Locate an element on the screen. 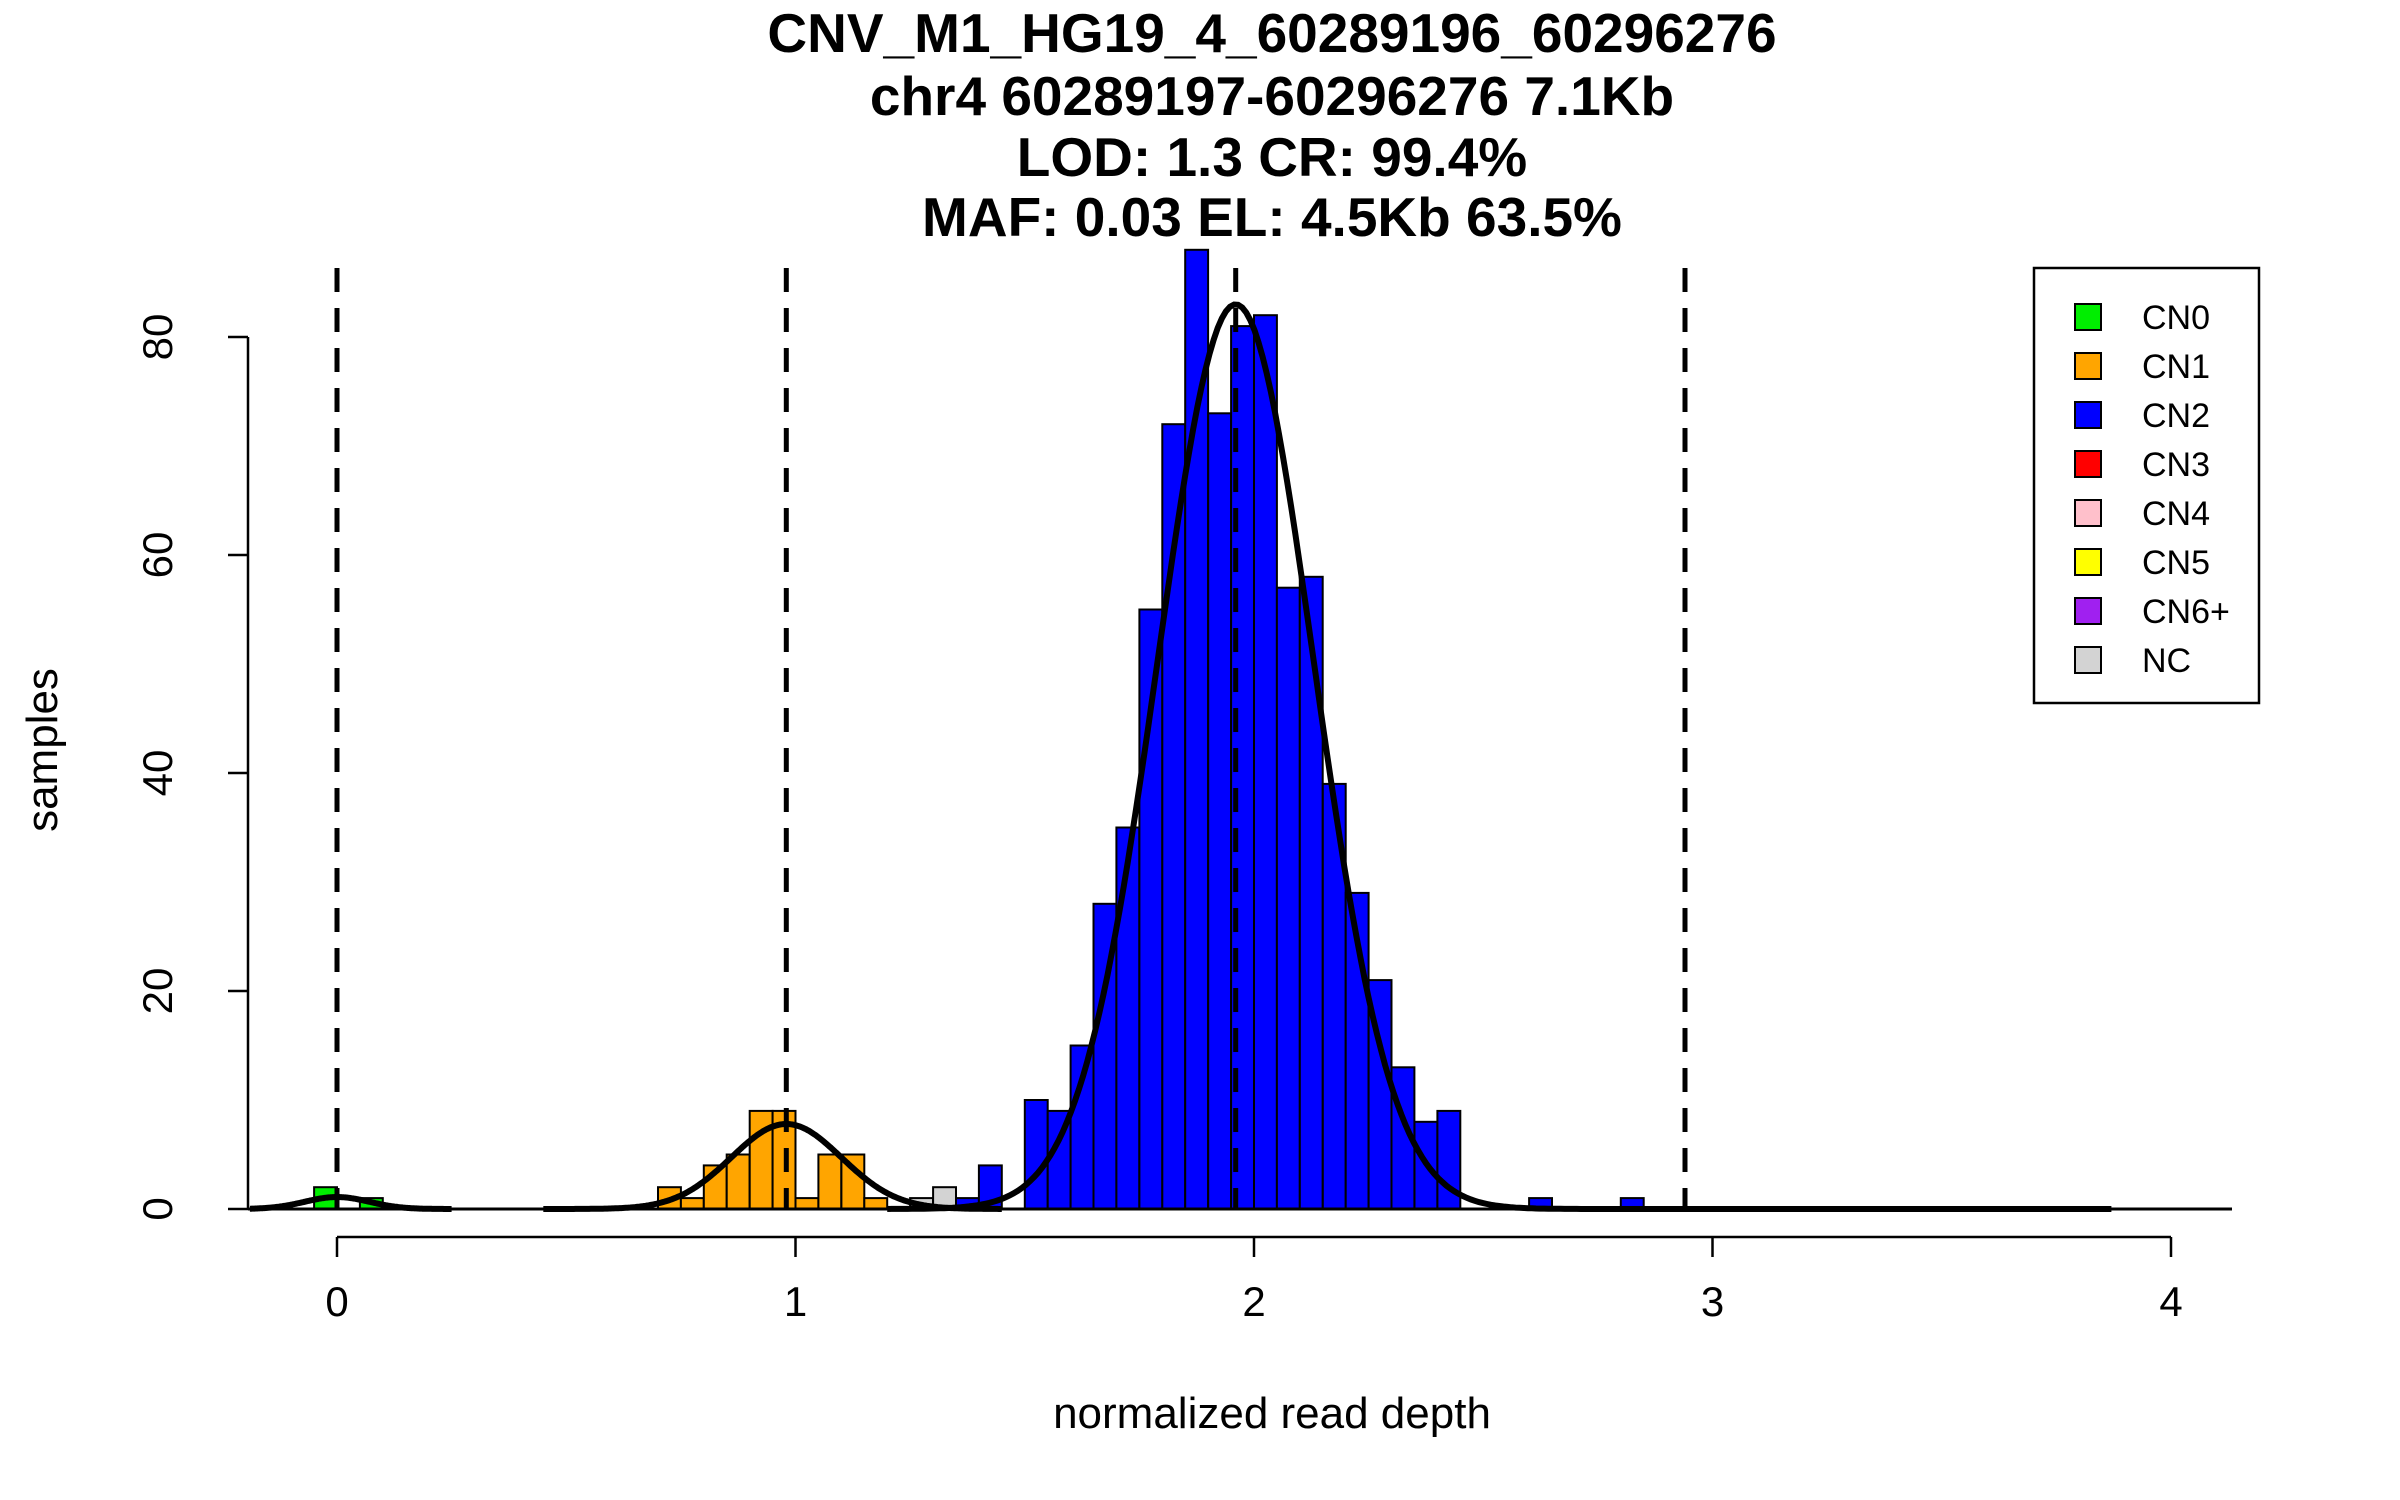  legend-swatch-cn6plus is located at coordinates (2088, 611).